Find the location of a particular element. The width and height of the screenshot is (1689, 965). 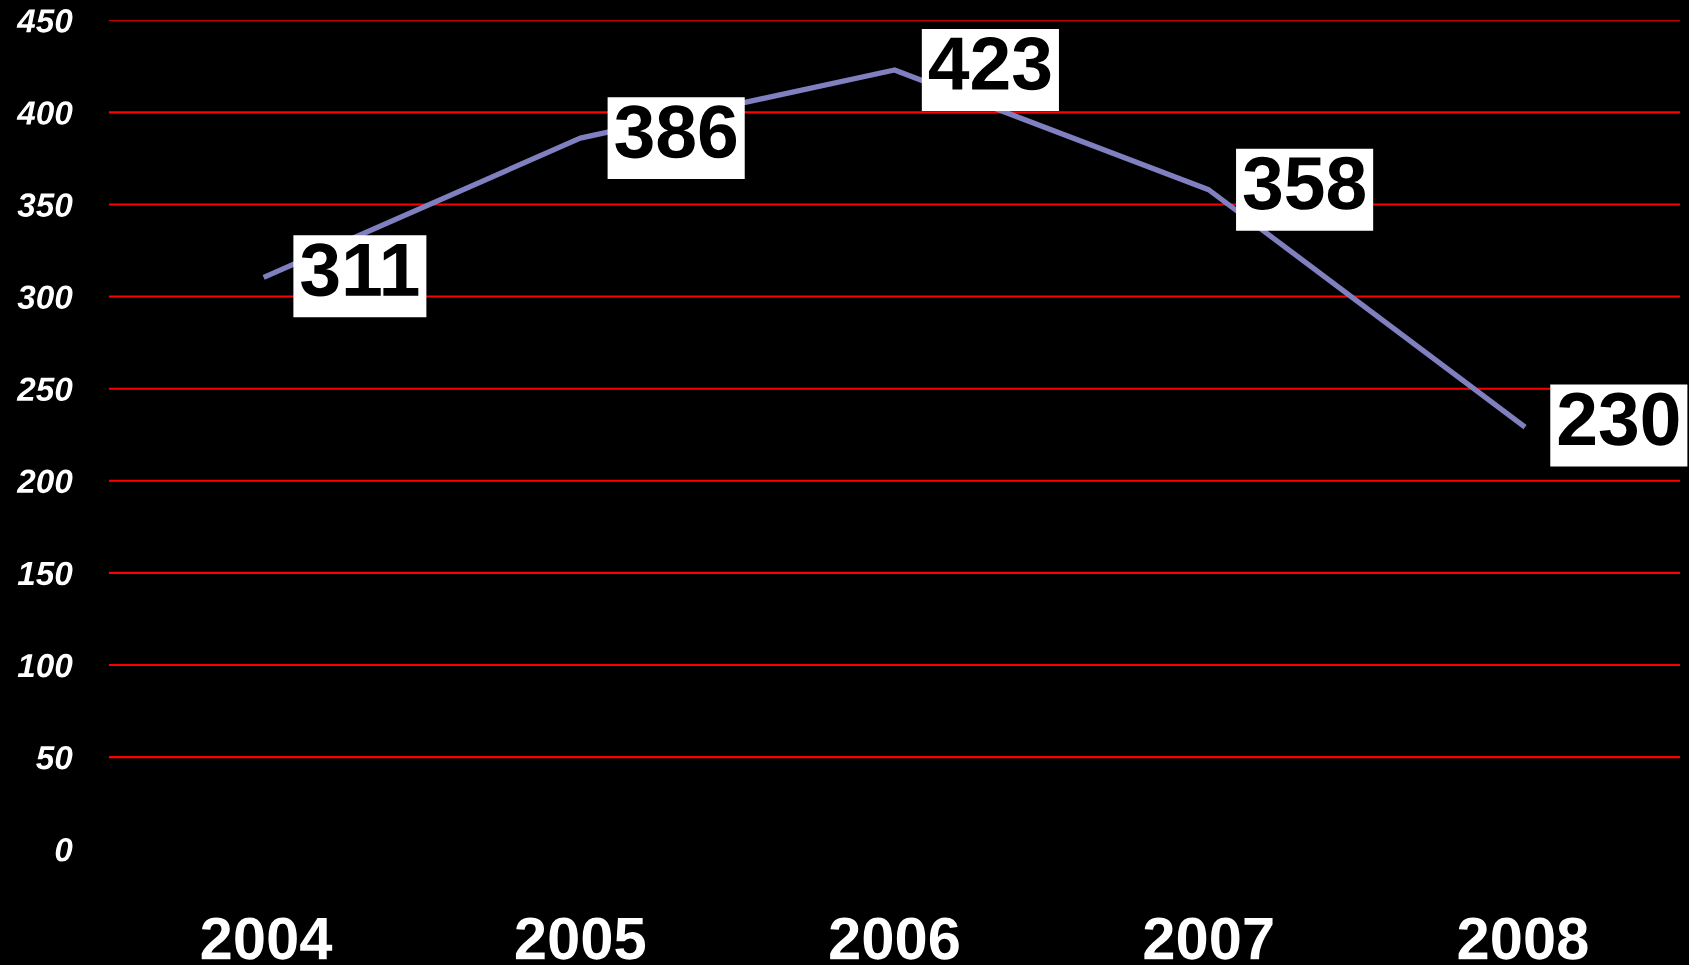

data-label: 386 is located at coordinates (676, 132).